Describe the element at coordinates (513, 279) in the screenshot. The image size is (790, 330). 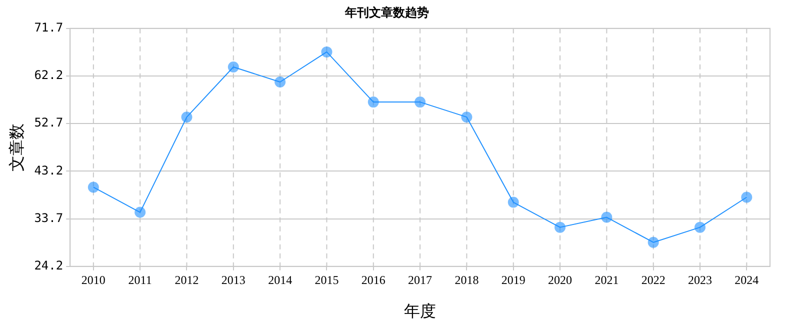
I see `x-tick-label: 2019` at that location.